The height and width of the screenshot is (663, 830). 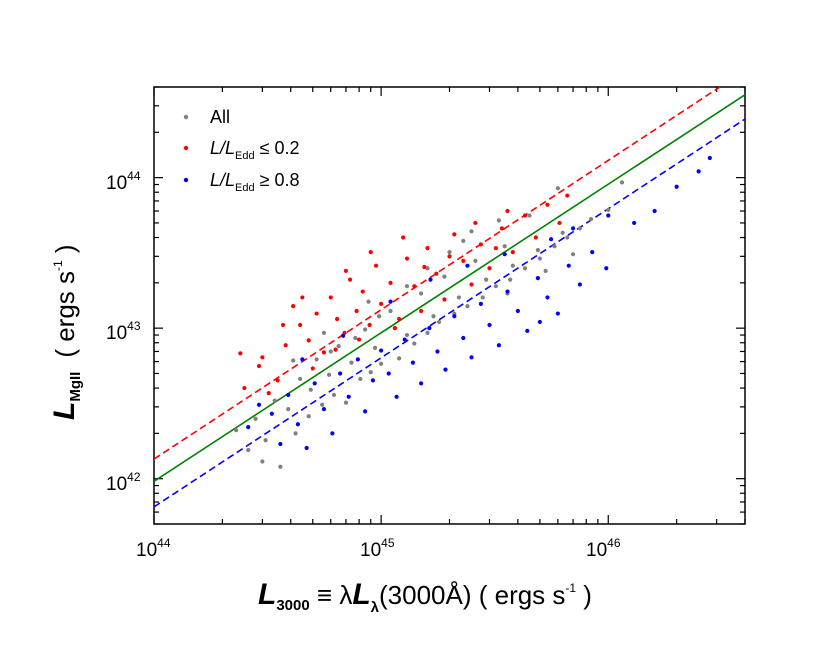 I want to click on legend-marker-high-edd, so click(x=186, y=180).